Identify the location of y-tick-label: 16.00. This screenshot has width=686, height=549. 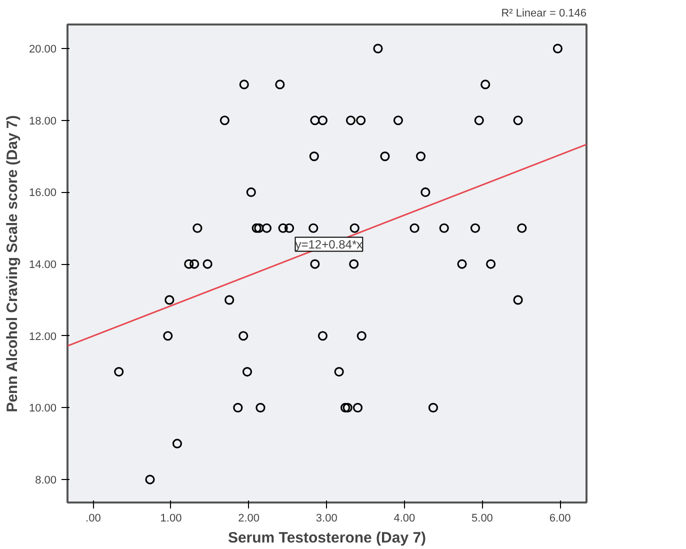
(42, 193).